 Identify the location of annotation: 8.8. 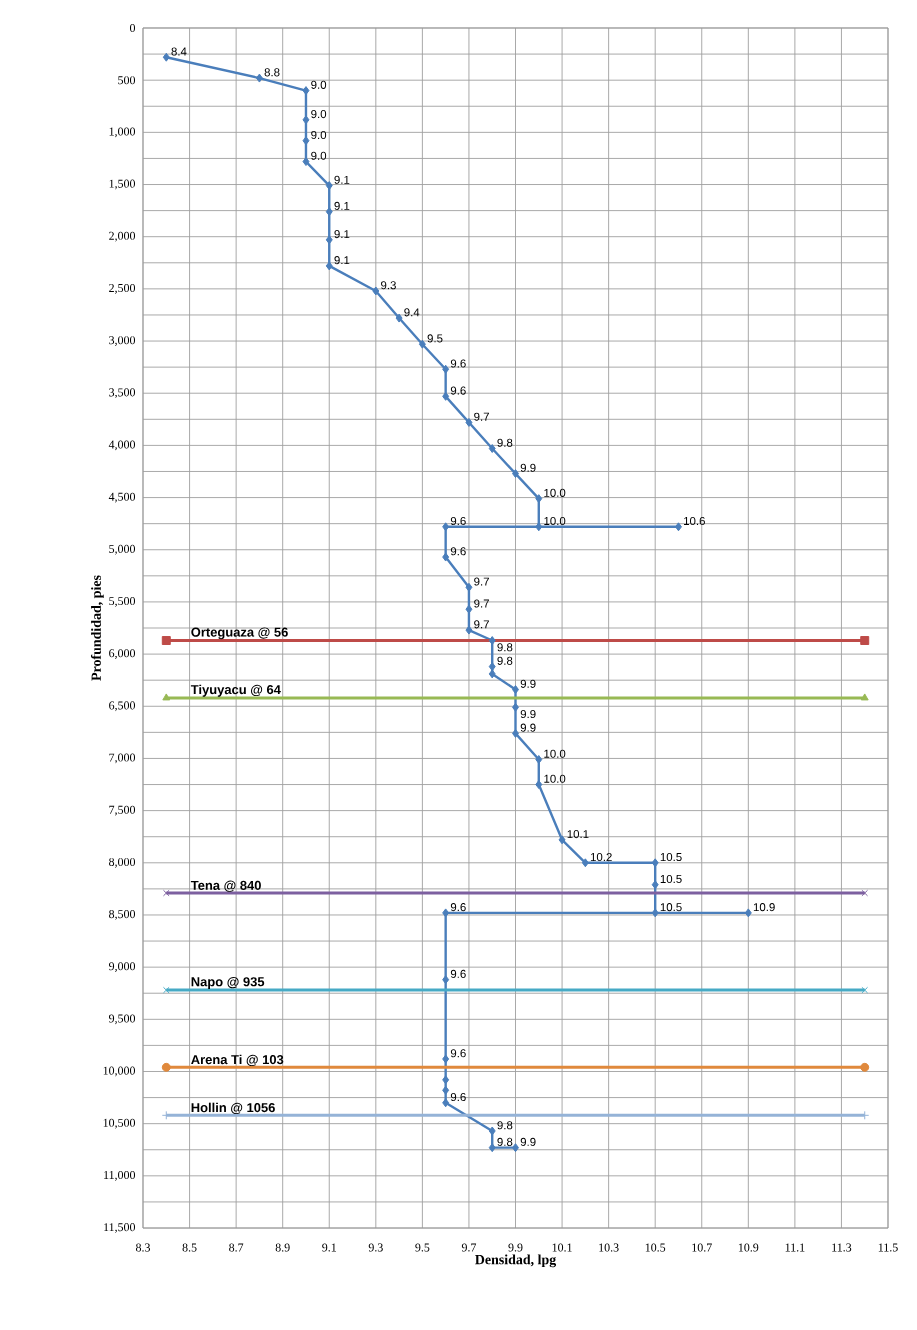
(272, 72).